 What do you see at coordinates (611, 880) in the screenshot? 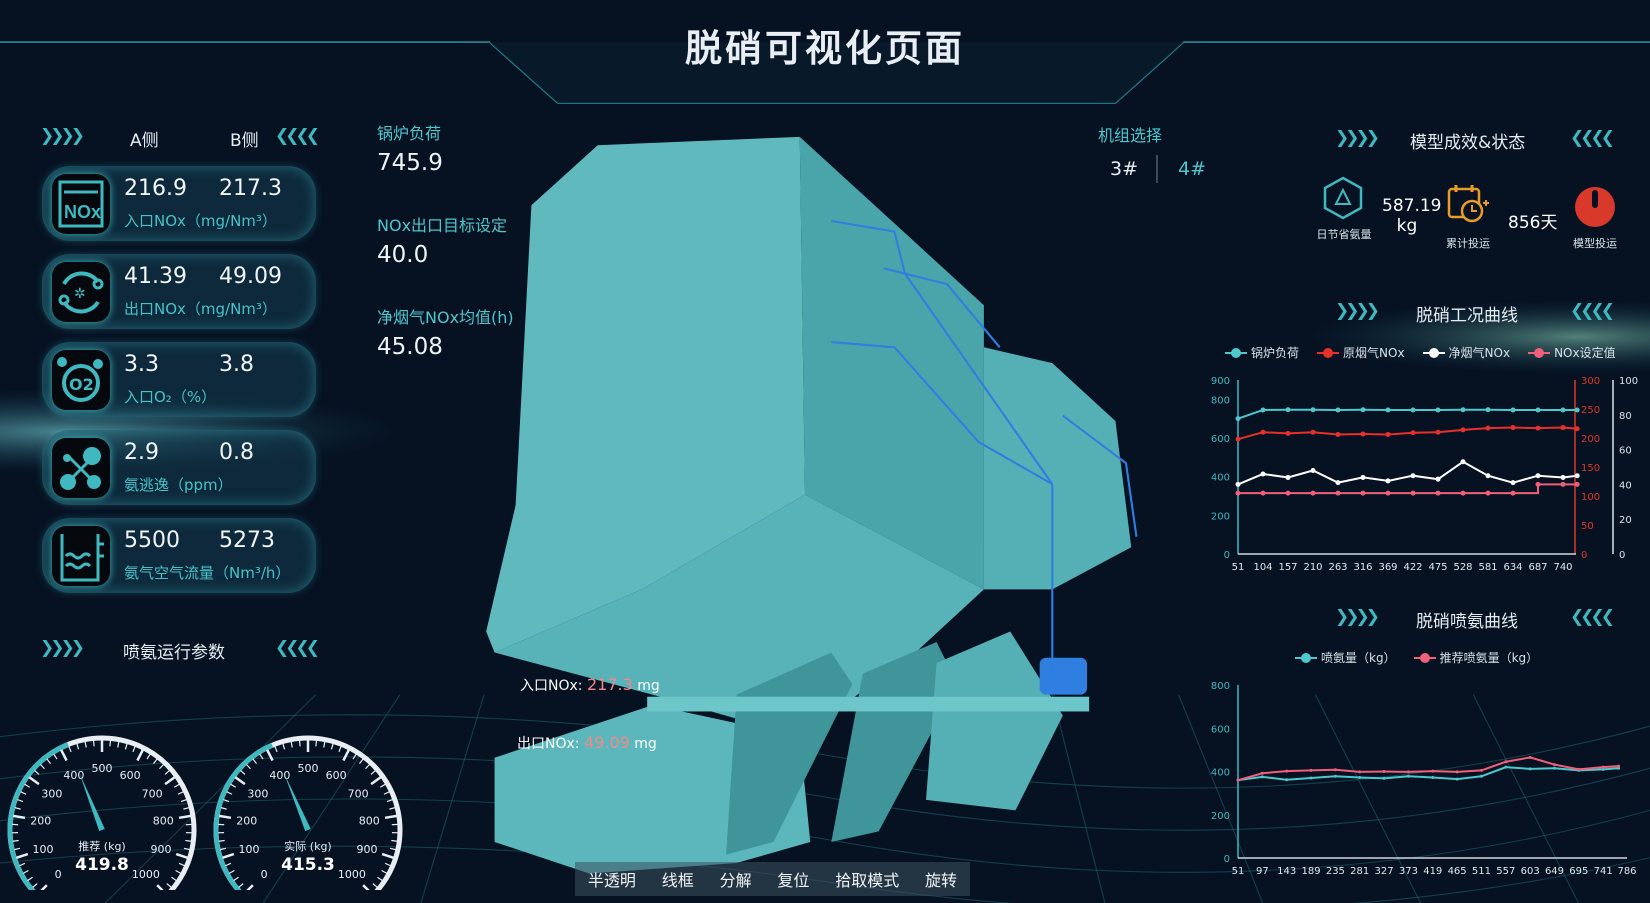
I see `translucent-button: 半透明` at bounding box center [611, 880].